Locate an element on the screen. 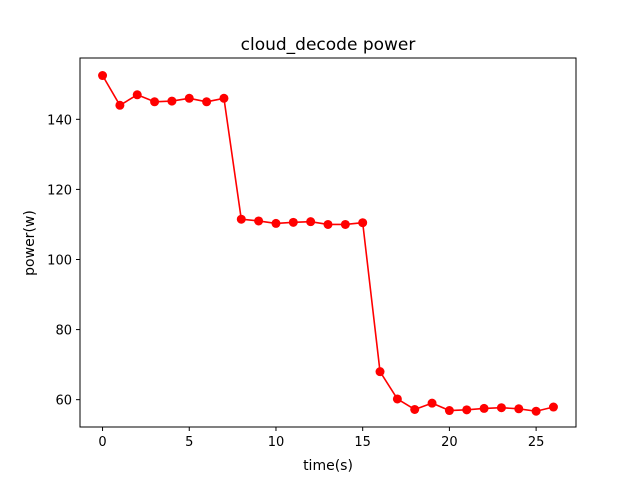 This screenshot has height=480, width=640. x-tick-label: 15 is located at coordinates (362, 442).